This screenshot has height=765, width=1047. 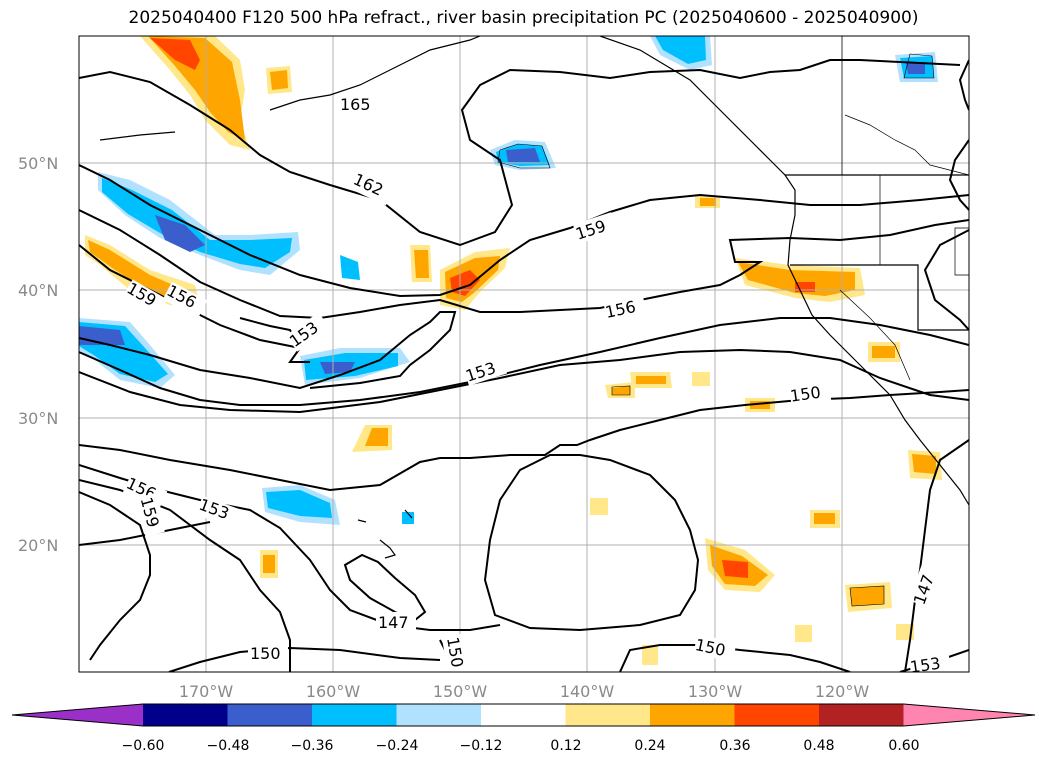 What do you see at coordinates (715, 691) in the screenshot?
I see `lon-label: 130°W` at bounding box center [715, 691].